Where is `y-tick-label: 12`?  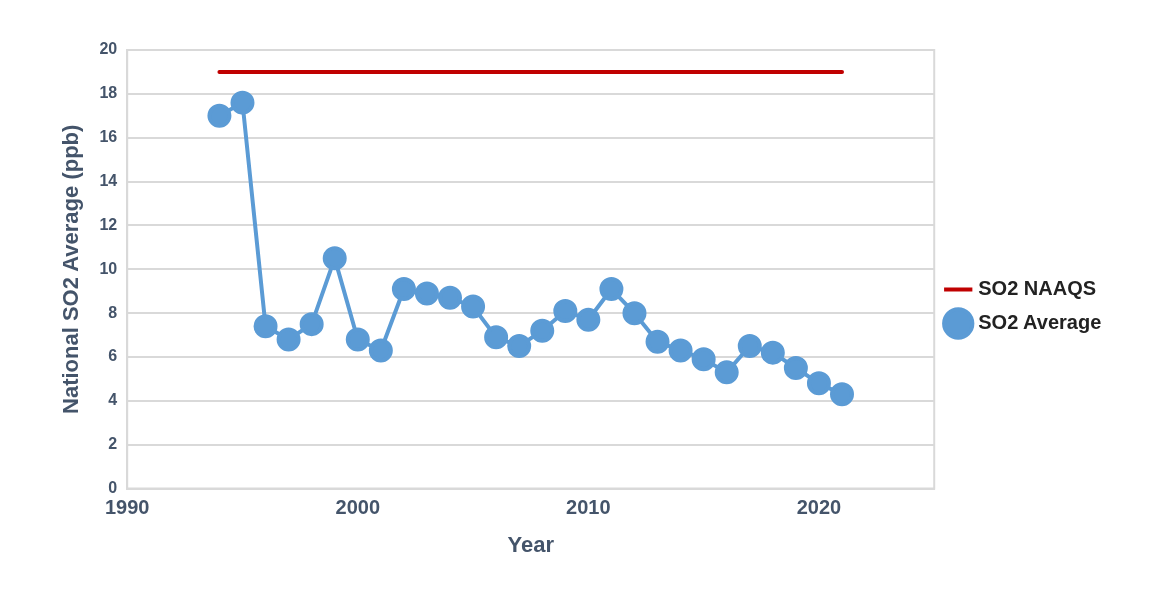
y-tick-label: 12 is located at coordinates (108, 224).